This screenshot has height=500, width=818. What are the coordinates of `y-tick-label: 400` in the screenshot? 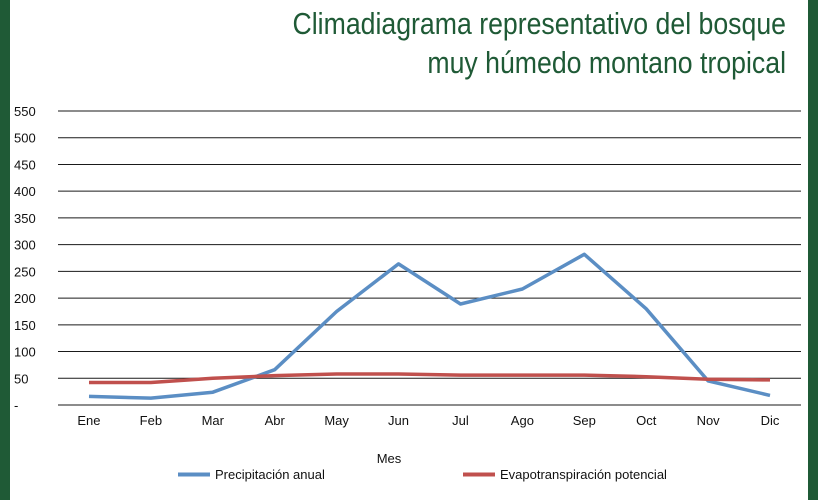 It's located at (25, 191).